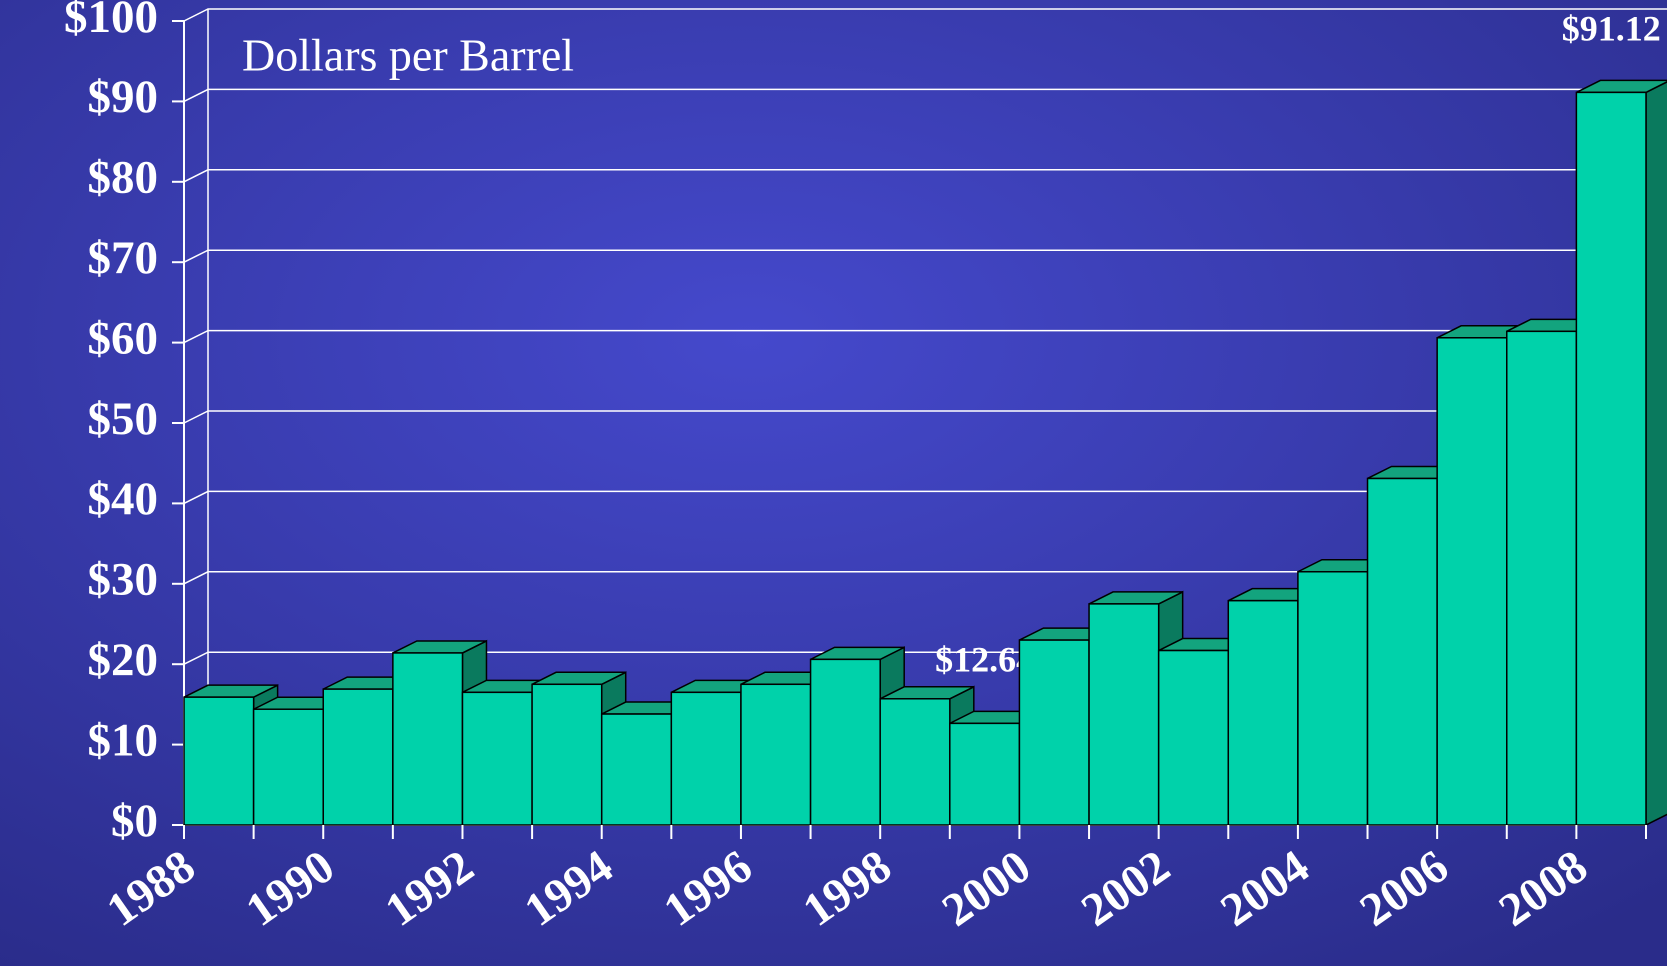  What do you see at coordinates (408, 55) in the screenshot?
I see `chart-title: Dollars per Barrel` at bounding box center [408, 55].